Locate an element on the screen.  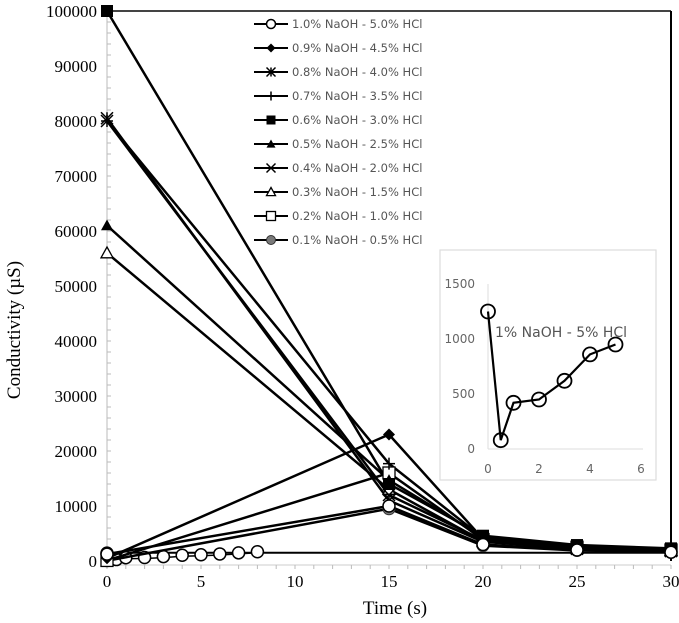
inset-y-tick-label: 1000 is located at coordinates (459, 339).